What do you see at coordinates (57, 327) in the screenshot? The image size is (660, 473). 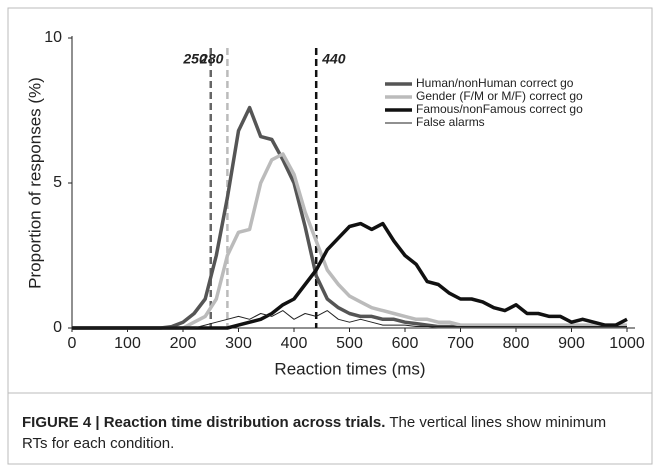 I see `y-tick-label: 0` at bounding box center [57, 327].